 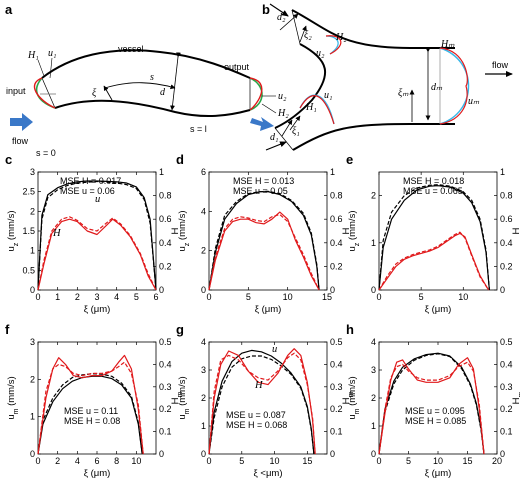 What do you see at coordinates (454, 86) in the screenshot?
I see `um-profile` at bounding box center [454, 86].